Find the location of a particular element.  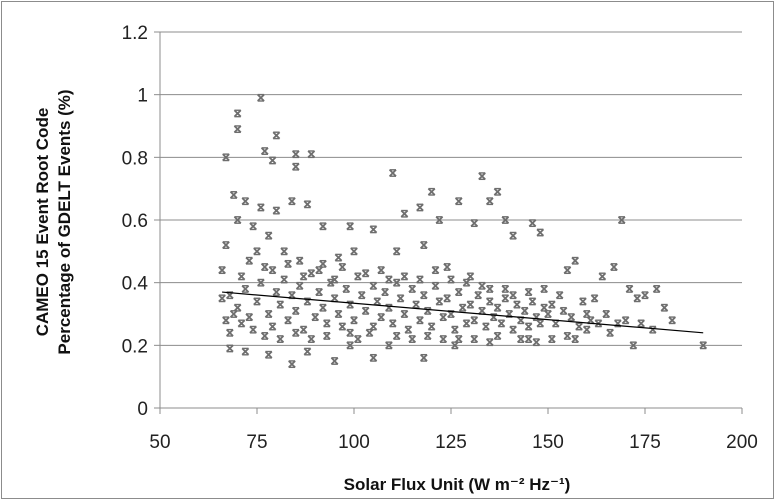

y-tick-label: 1 is located at coordinates (142, 96).